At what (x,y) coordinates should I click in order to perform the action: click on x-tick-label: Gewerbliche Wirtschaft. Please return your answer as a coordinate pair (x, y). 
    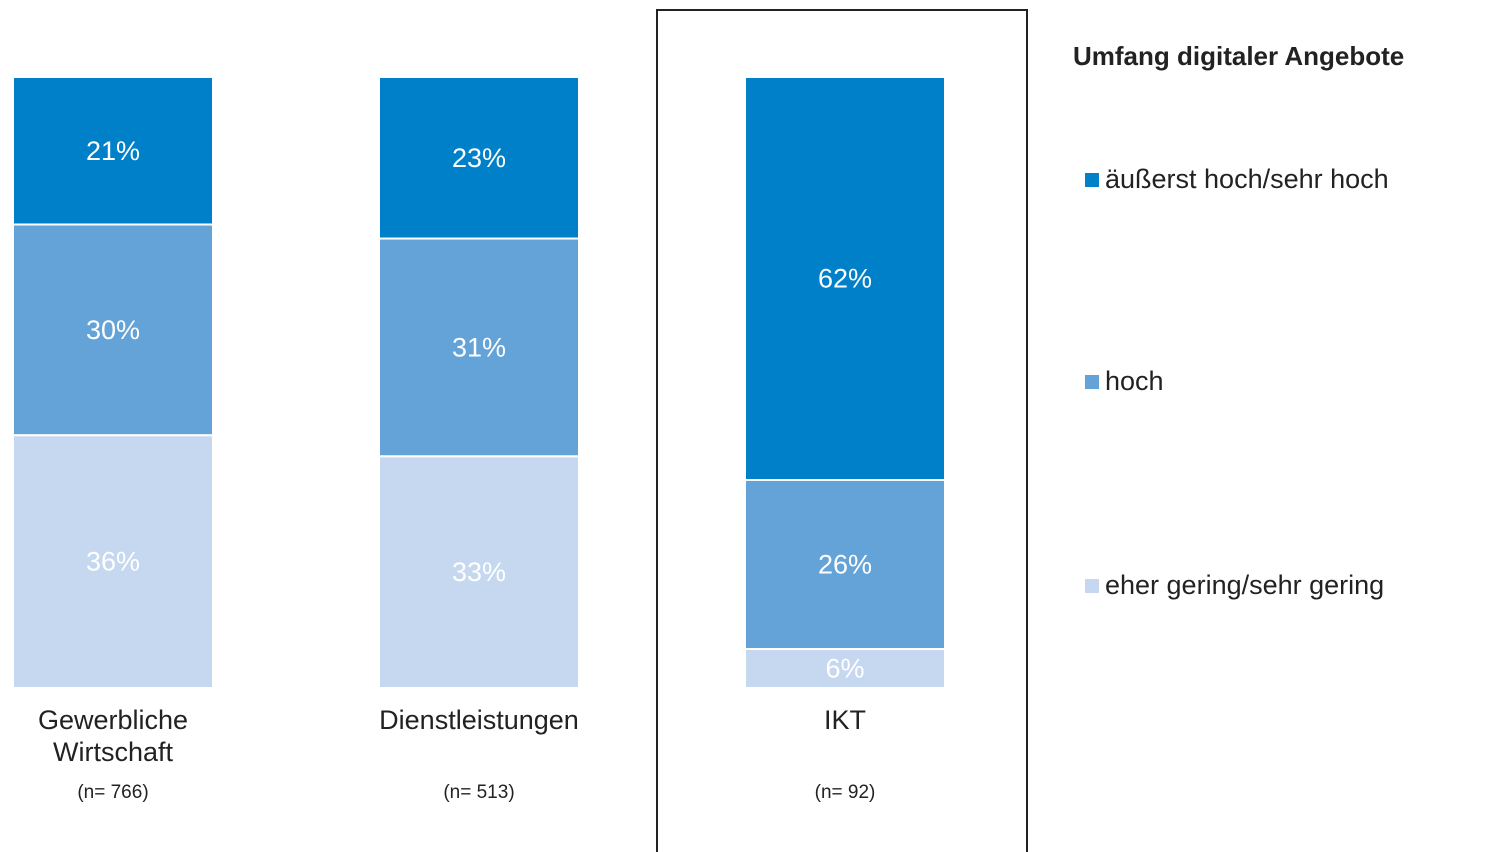
    Looking at the image, I should click on (113, 736).